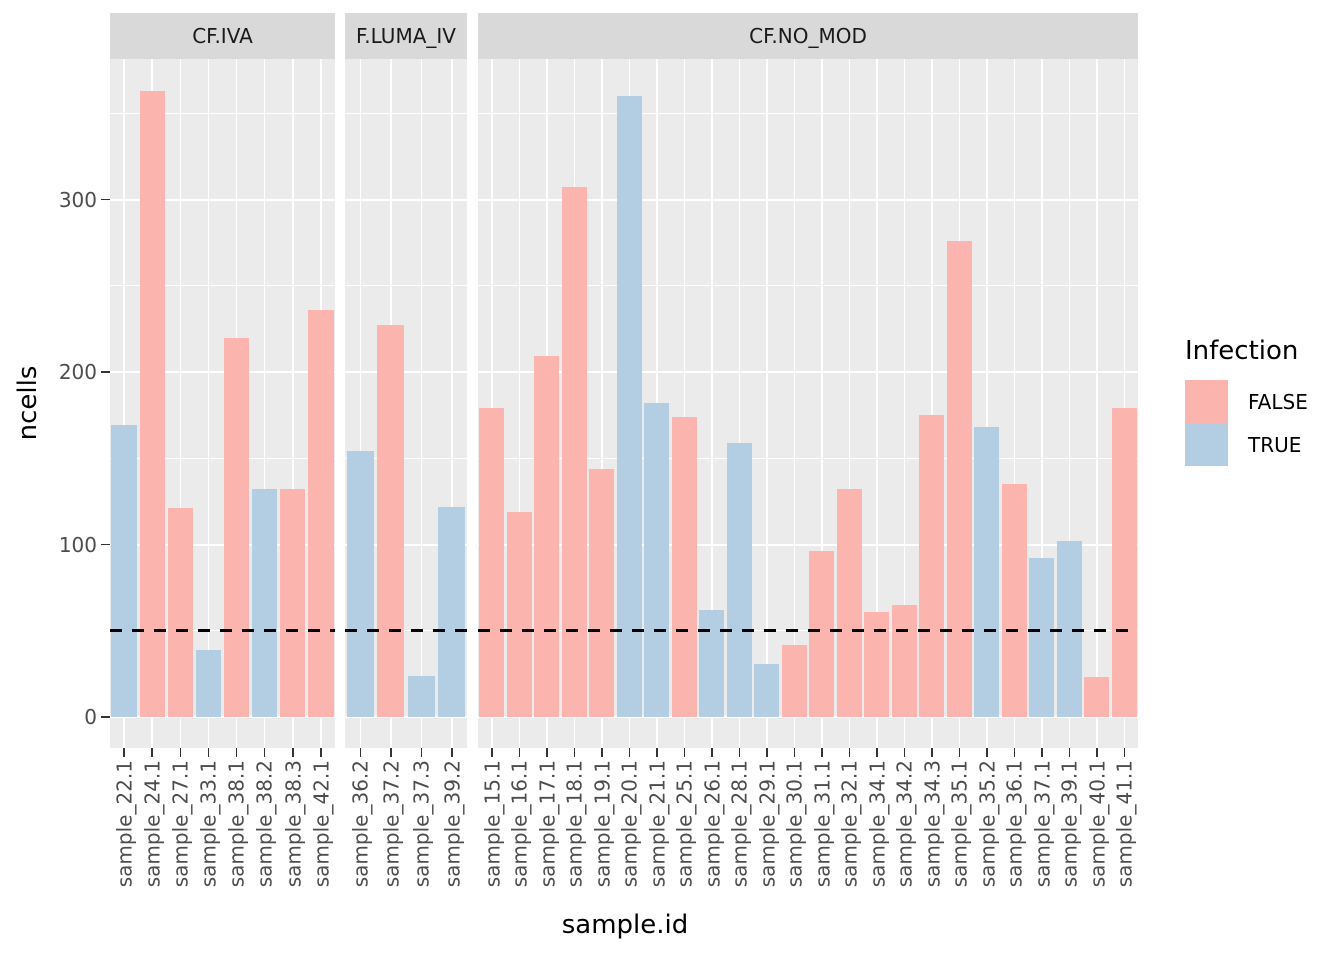 The image size is (1344, 960). Describe the element at coordinates (152, 403) in the screenshot. I see `bar-sample_24.1` at that location.